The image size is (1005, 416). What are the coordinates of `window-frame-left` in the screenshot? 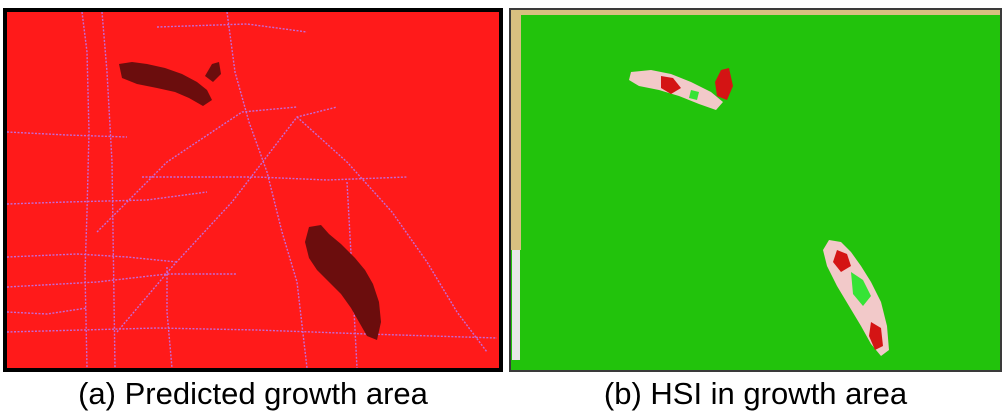 It's located at (516, 130).